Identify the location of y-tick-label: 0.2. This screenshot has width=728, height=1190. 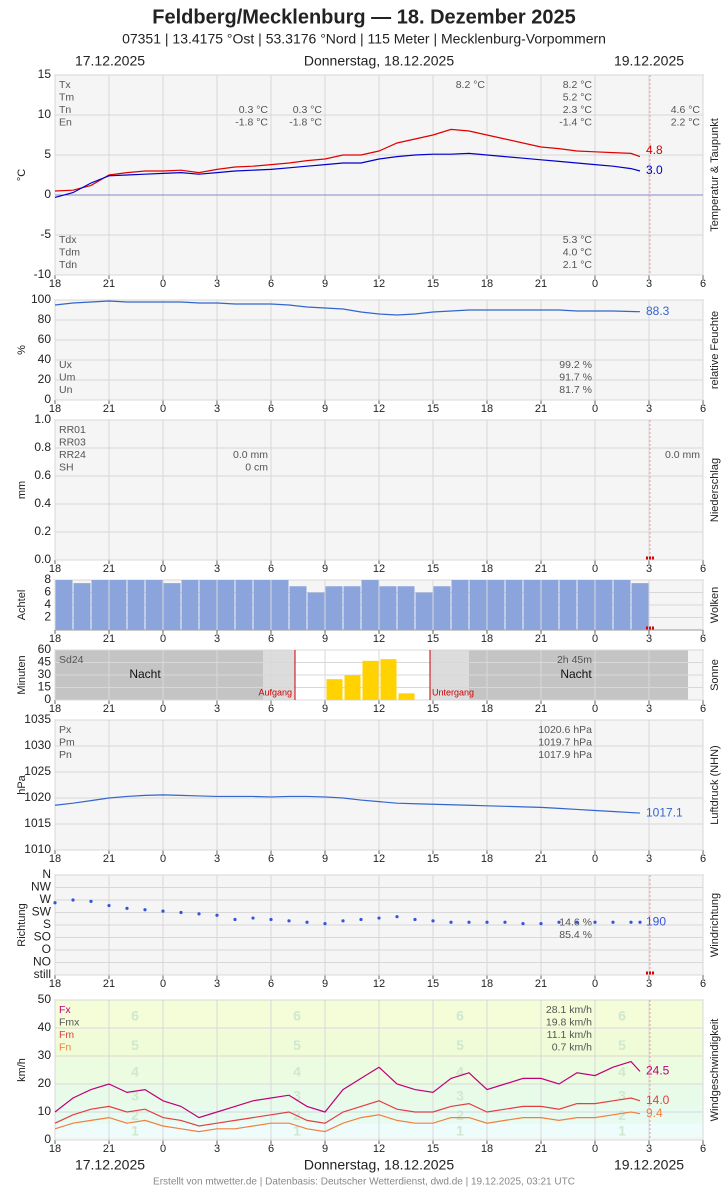
(42, 531).